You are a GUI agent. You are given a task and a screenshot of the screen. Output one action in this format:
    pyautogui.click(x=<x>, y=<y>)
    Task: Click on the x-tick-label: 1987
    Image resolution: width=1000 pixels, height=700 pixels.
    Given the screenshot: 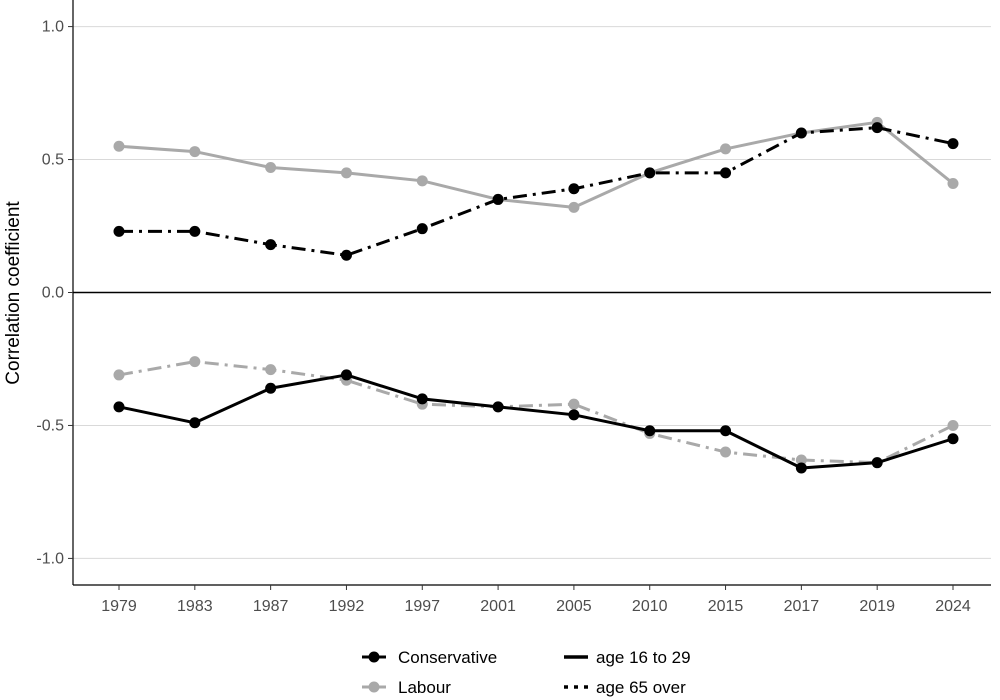 What is the action you would take?
    pyautogui.click(x=271, y=606)
    